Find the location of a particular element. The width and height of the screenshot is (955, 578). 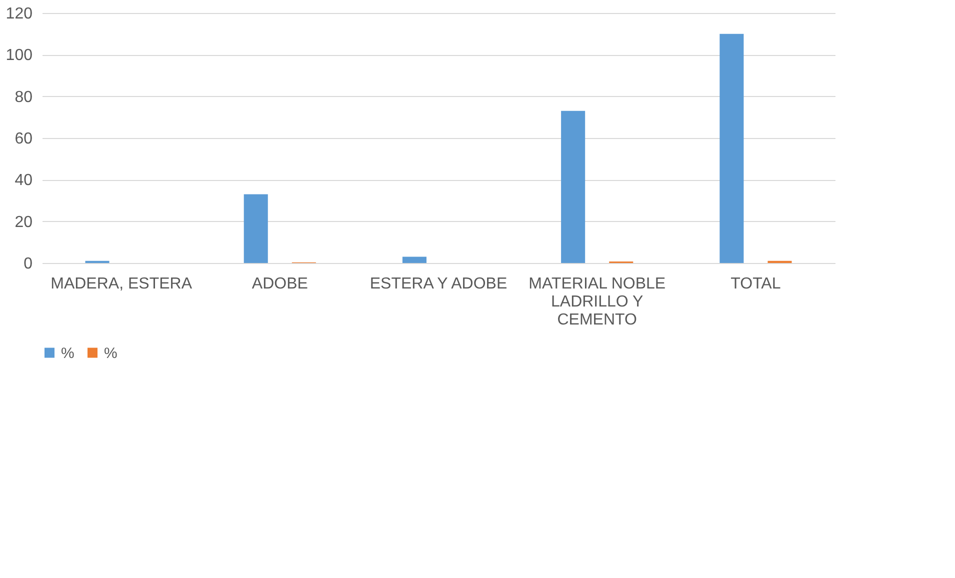

y-tick-label: 0 is located at coordinates (28, 264).